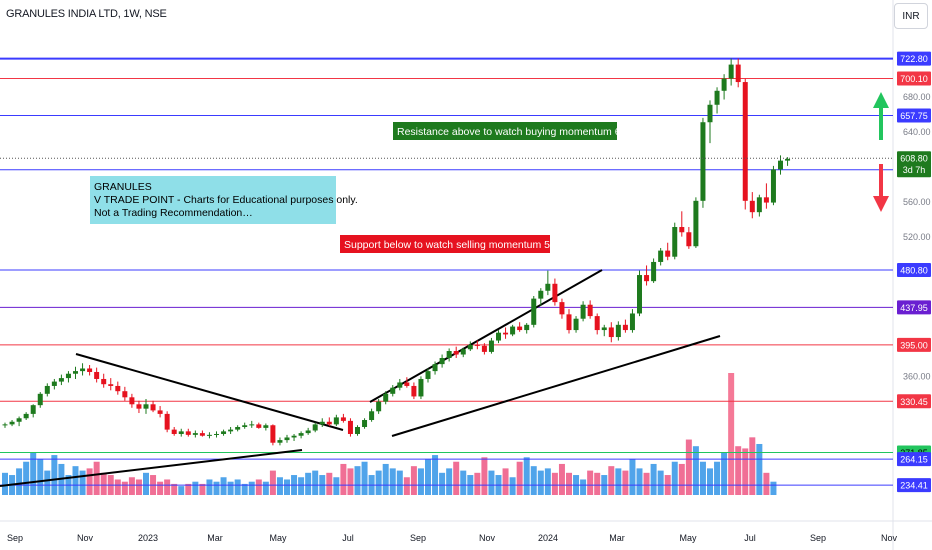 The height and width of the screenshot is (550, 932). What do you see at coordinates (914, 270) in the screenshot?
I see `level-tag-label: 480.80` at bounding box center [914, 270].